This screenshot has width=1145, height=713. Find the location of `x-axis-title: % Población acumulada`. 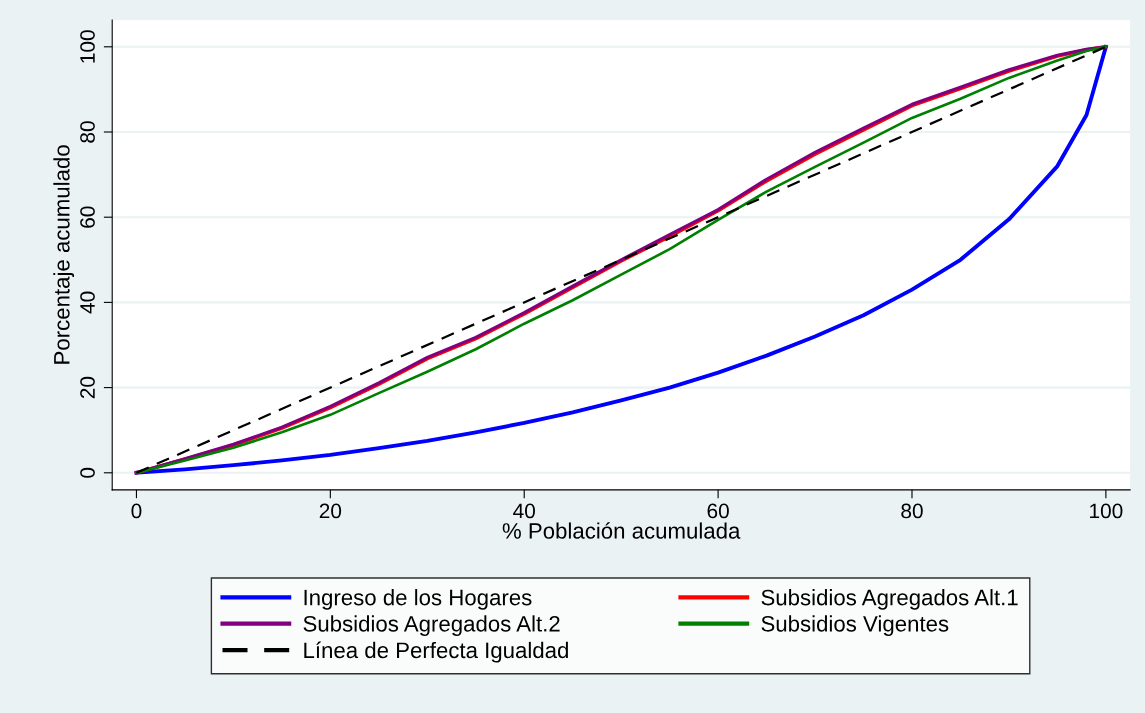

x-axis-title: % Población acumulada is located at coordinates (621, 530).